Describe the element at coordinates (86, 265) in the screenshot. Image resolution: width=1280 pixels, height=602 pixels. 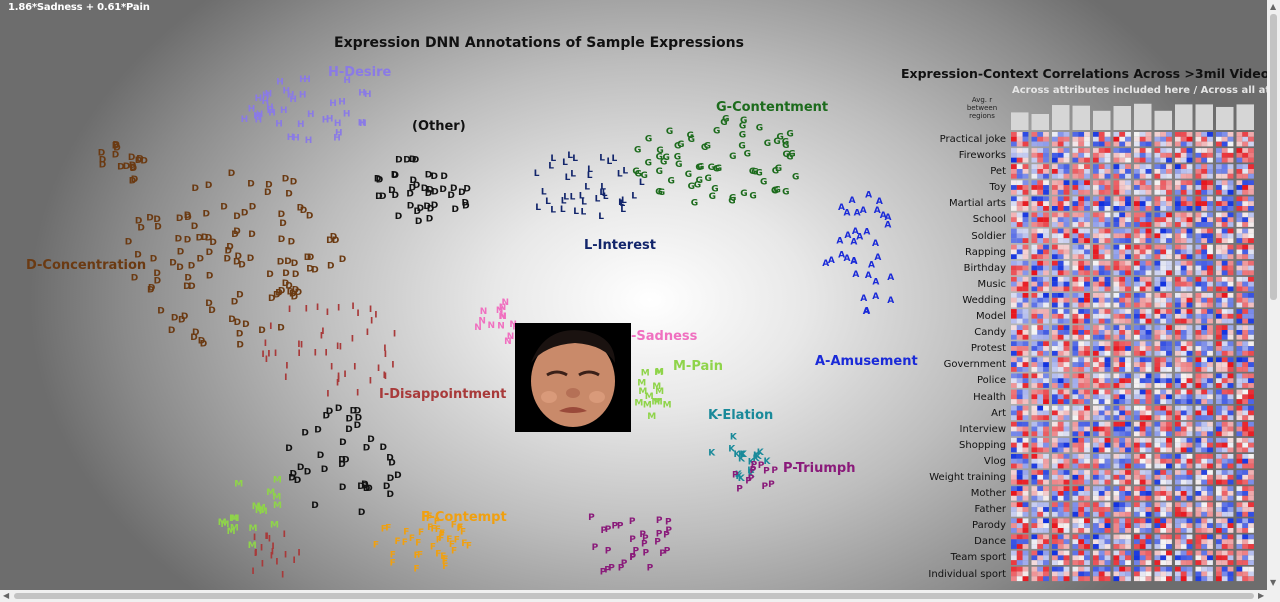
I see `cluster-label-concentration: D-Concentration` at that location.